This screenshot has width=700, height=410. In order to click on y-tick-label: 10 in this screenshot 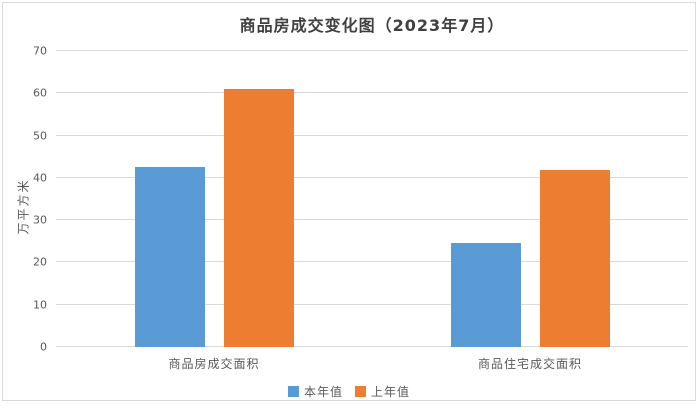, I will do `click(40, 305)`.